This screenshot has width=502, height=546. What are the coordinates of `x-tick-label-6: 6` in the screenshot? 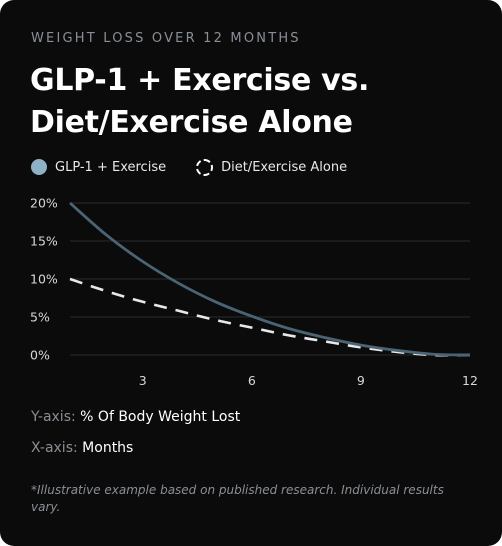 It's located at (252, 380).